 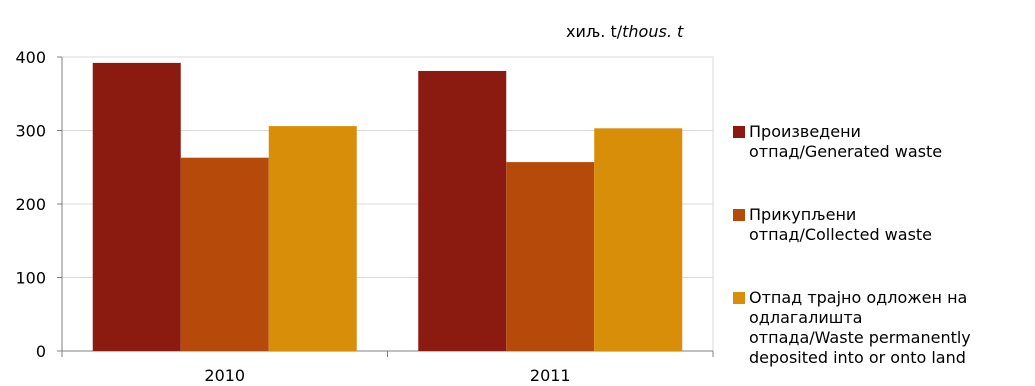 What do you see at coordinates (739, 132) in the screenshot?
I see `legend-swatch-generated` at bounding box center [739, 132].